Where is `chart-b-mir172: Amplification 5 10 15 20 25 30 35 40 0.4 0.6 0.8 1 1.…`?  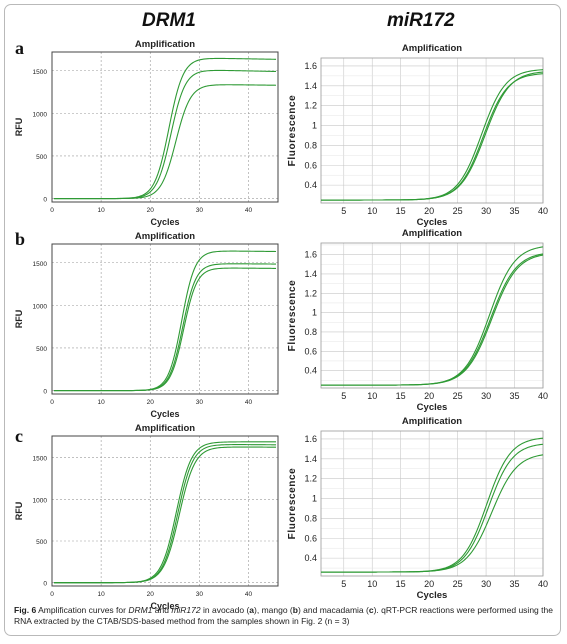
chart-b-mir172: Amplification 5 10 15 20 25 30 35 40 0.4 0.6 0.8 1 1.… is located at coordinates (417, 320).